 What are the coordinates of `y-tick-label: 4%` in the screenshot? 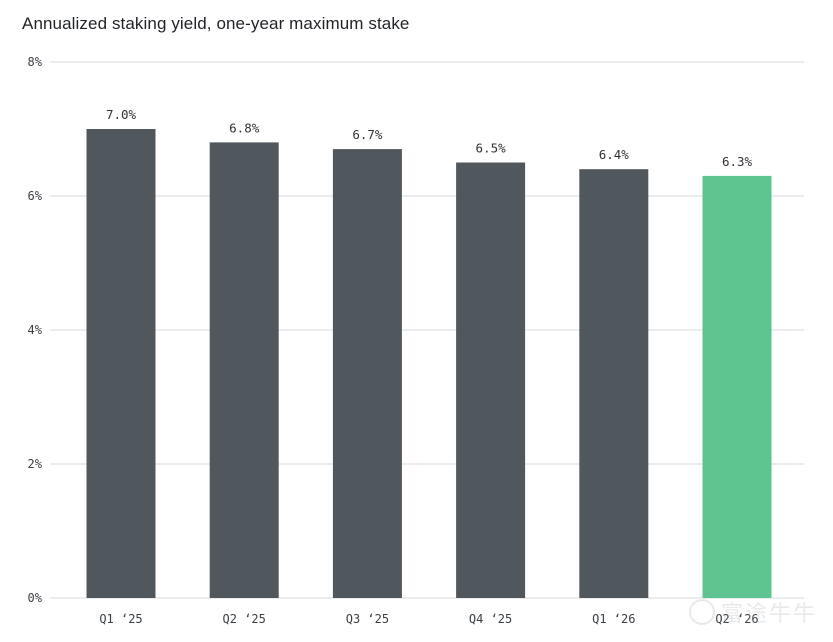 It's located at (35, 330).